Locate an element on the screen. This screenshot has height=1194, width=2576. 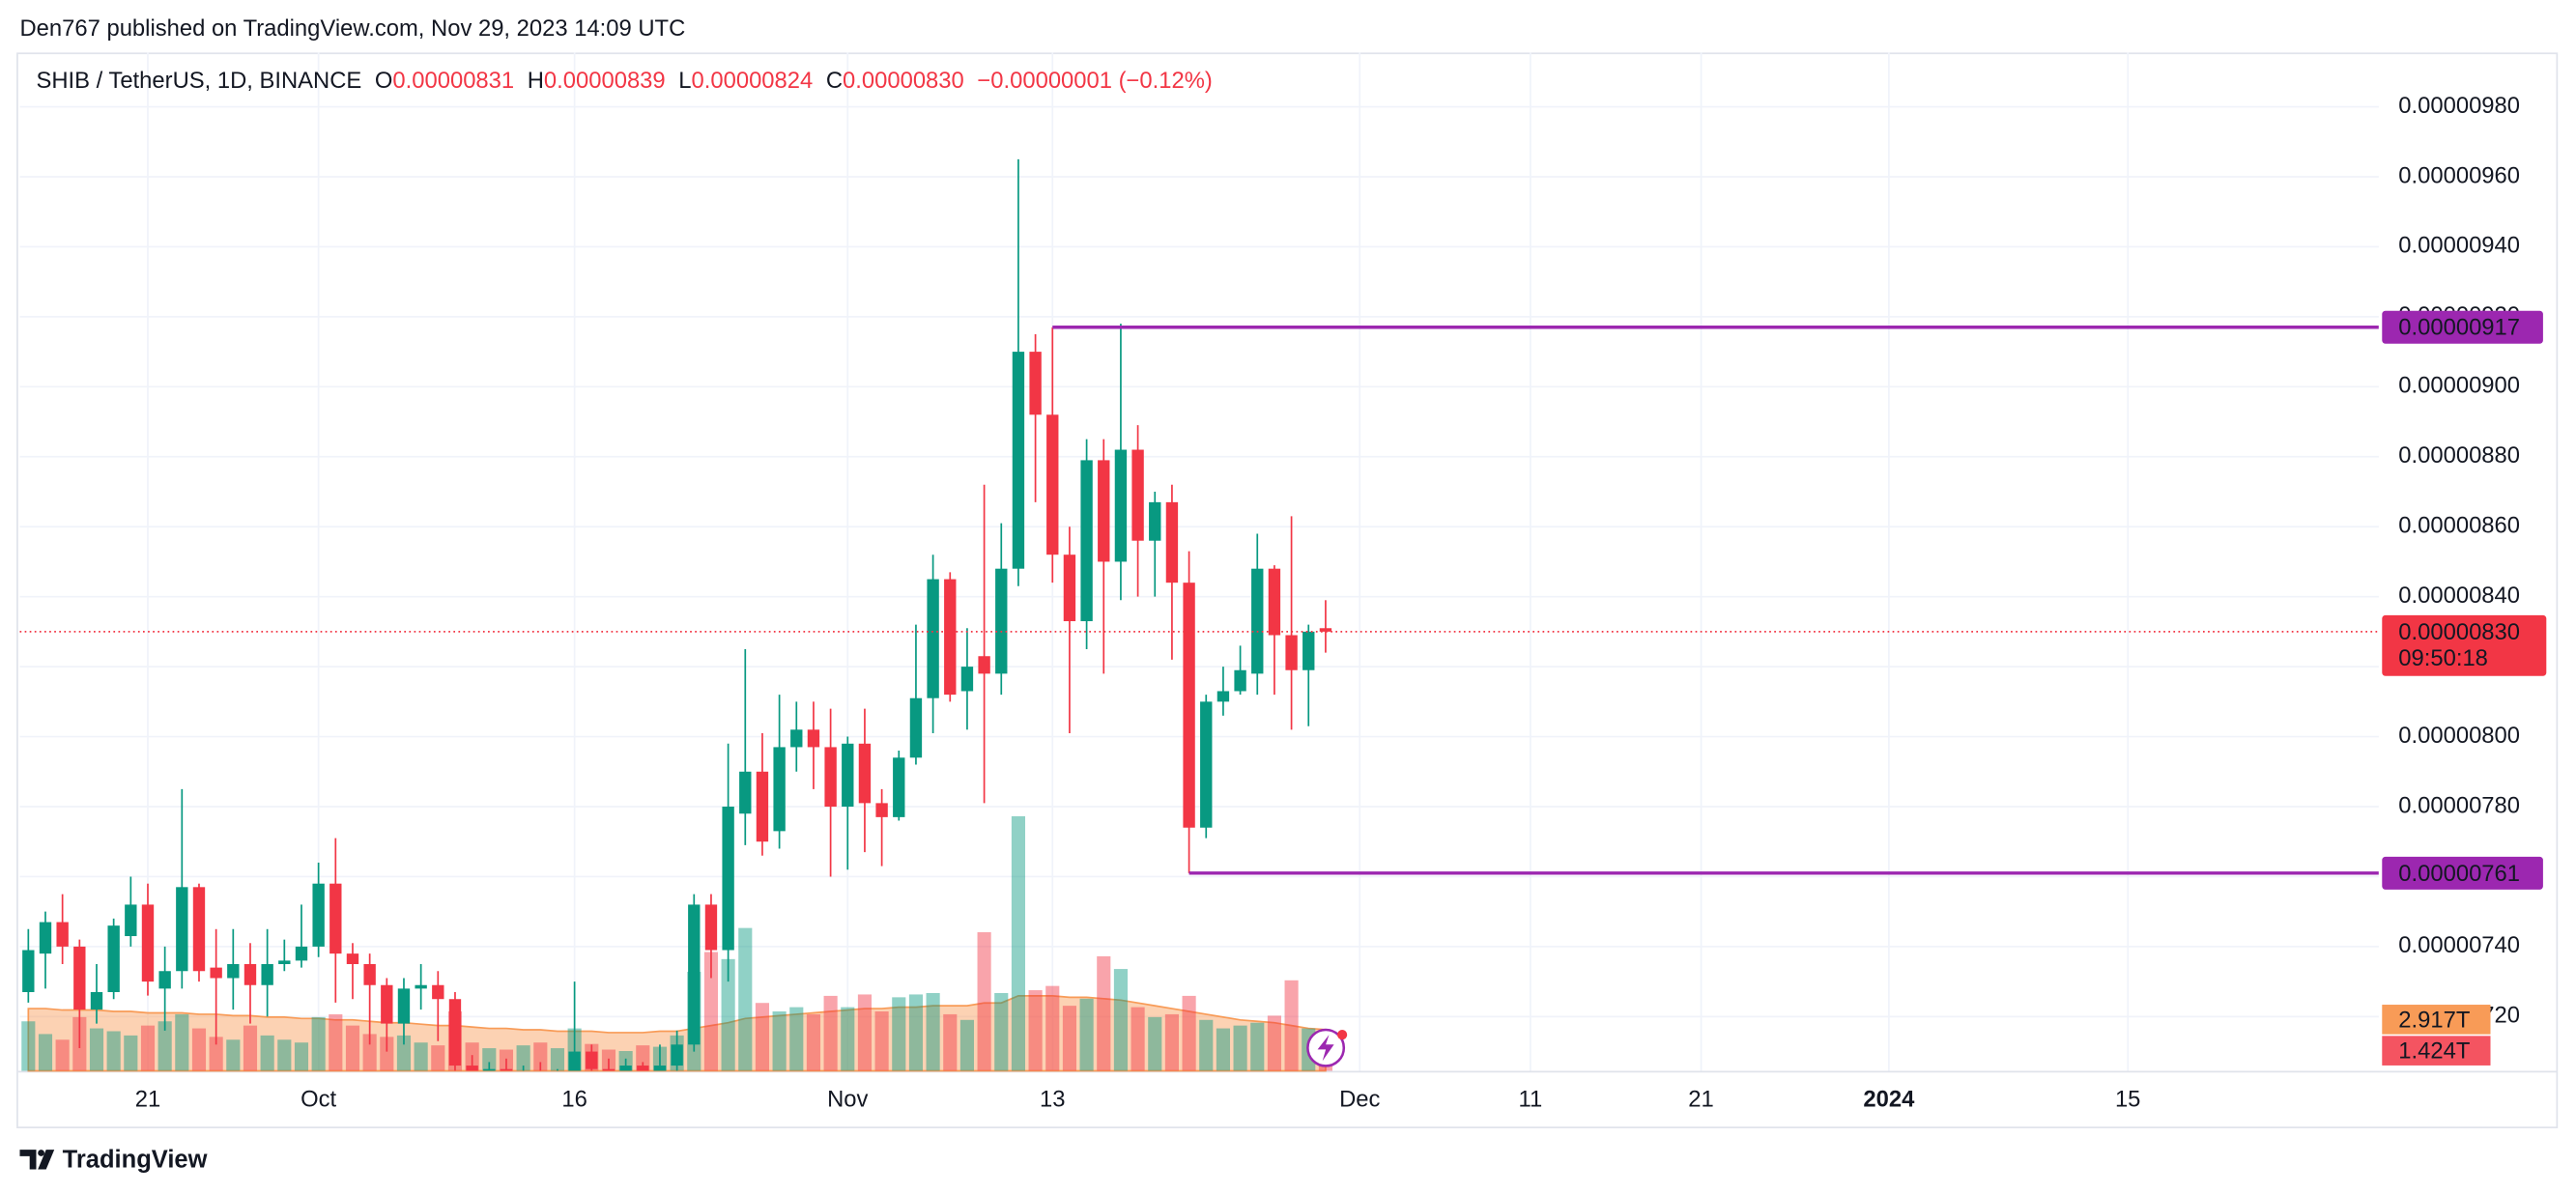
logo-dot is located at coordinates (41, 1153).